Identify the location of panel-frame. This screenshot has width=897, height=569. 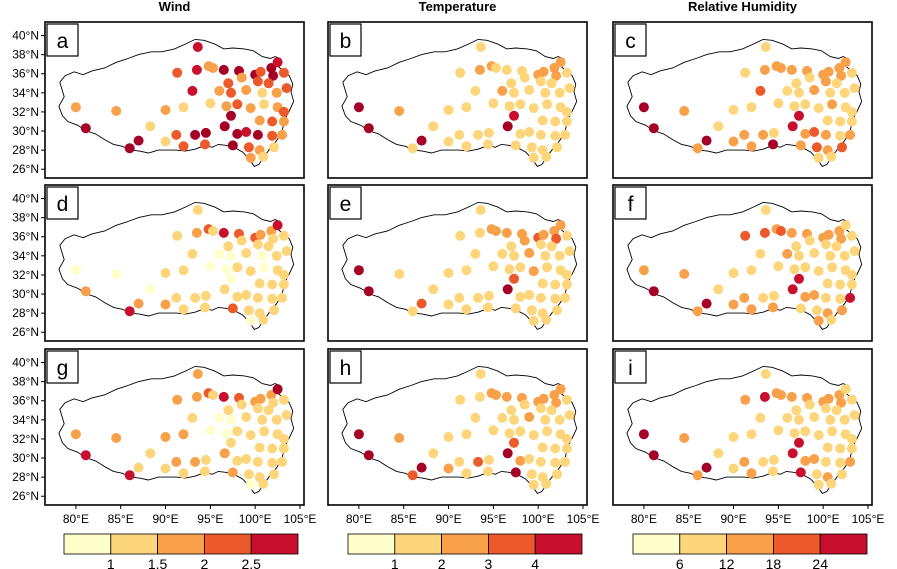
(457, 427).